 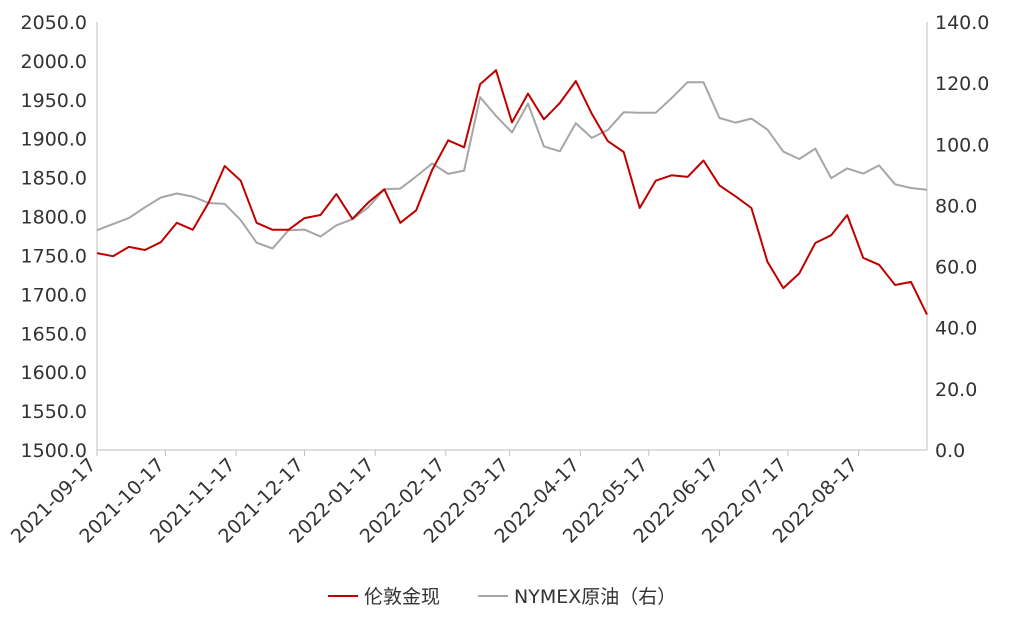 I want to click on left-y-tick-label: 1850.0, so click(x=54, y=179).